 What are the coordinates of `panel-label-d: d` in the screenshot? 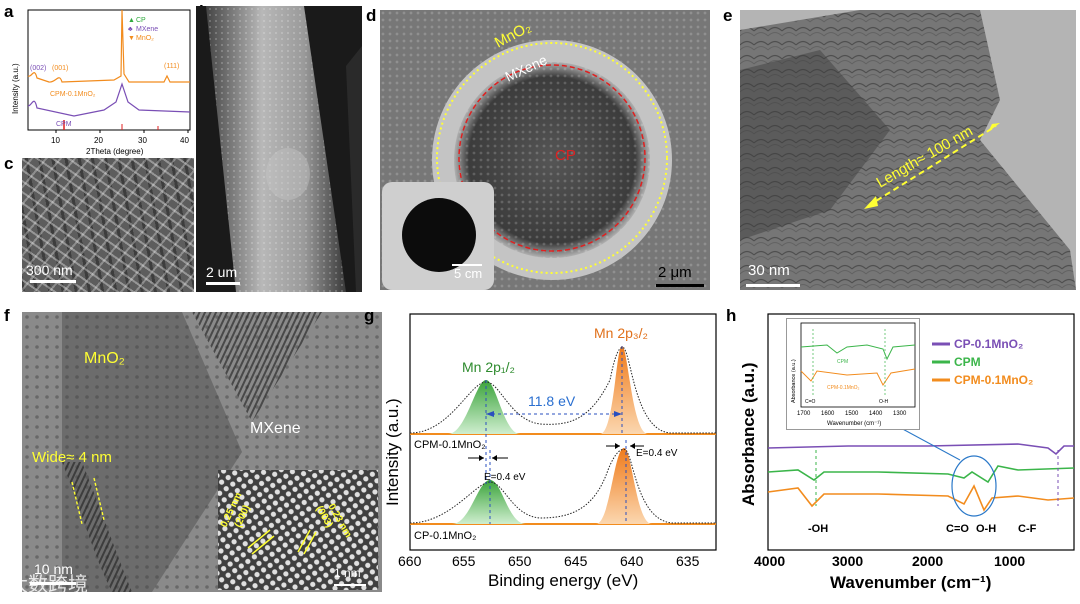 It's located at (371, 15).